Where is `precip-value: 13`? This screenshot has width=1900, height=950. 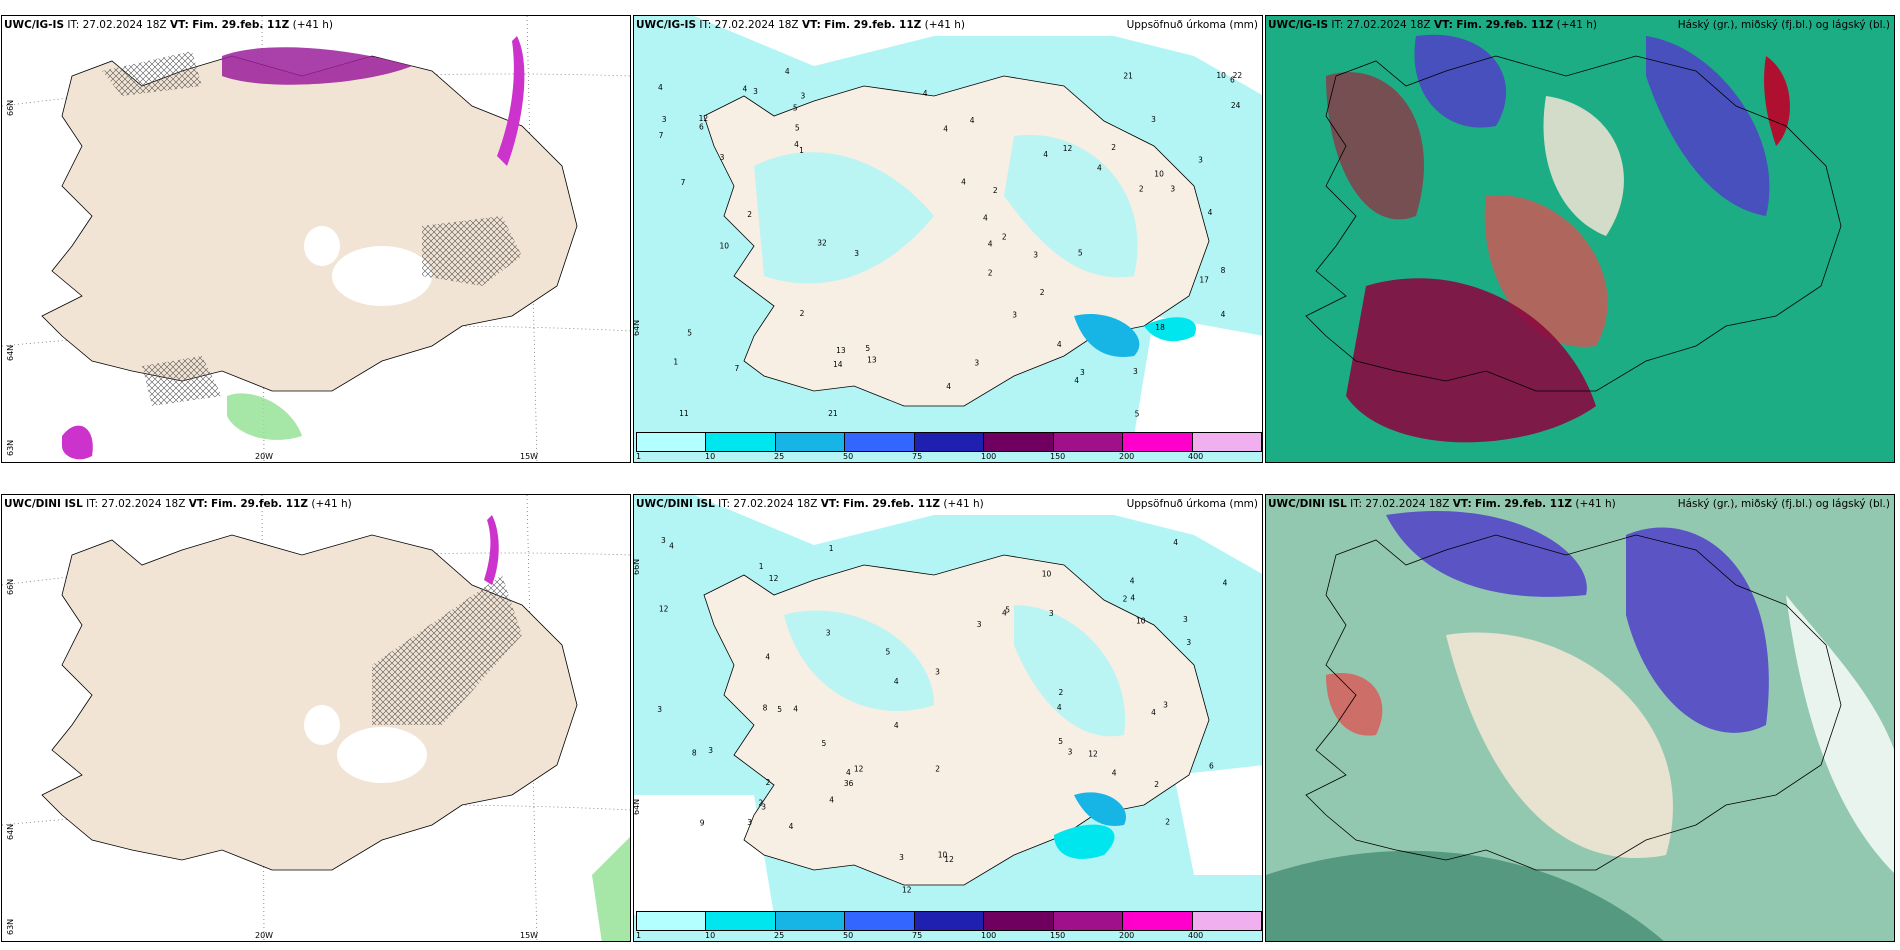 precip-value: 13 is located at coordinates (872, 360).